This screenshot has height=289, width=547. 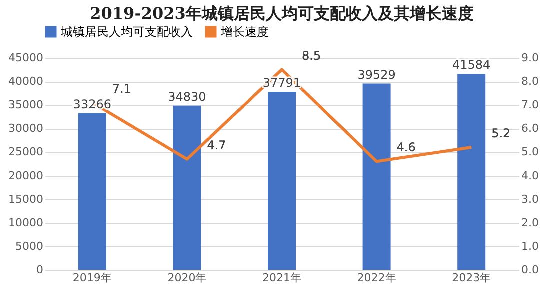 I want to click on x-tick-label: 2020年, so click(x=187, y=278).